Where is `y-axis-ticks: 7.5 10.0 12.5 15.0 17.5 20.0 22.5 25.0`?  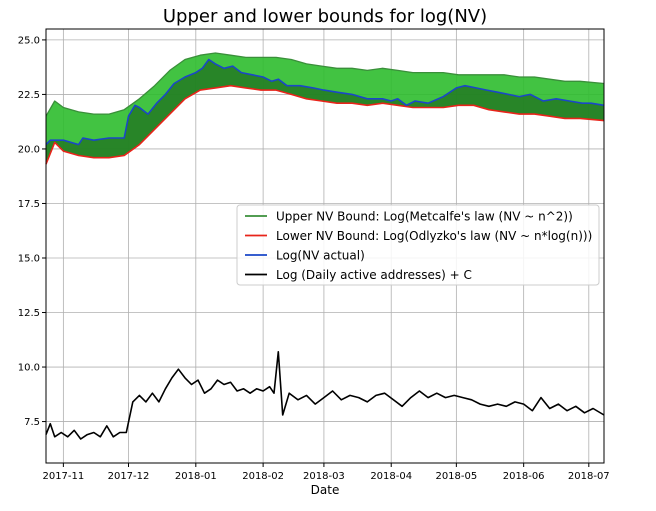
y-axis-ticks: 7.5 10.0 12.5 15.0 17.5 20.0 22.5 25.0 is located at coordinates (32, 231).